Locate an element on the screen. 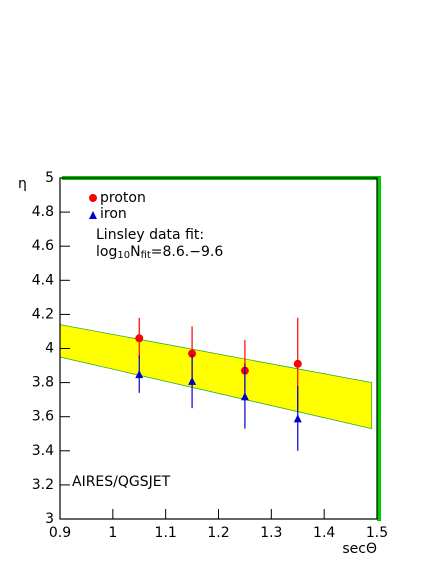  legend-label: iron is located at coordinates (113, 214).